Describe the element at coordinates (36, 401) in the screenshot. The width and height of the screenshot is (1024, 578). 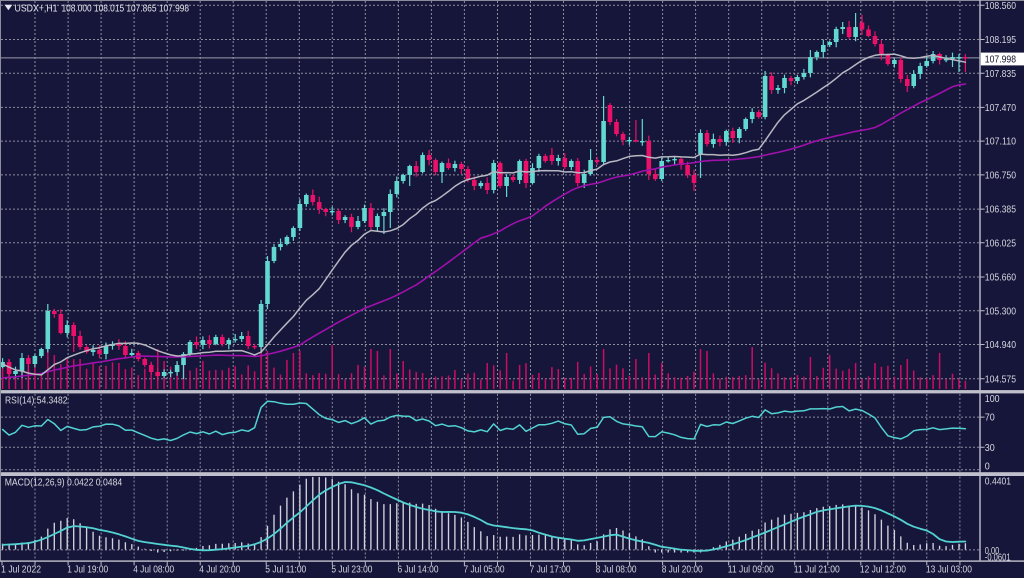
I see `svg-text: RSI(14) 54.3482` at that location.